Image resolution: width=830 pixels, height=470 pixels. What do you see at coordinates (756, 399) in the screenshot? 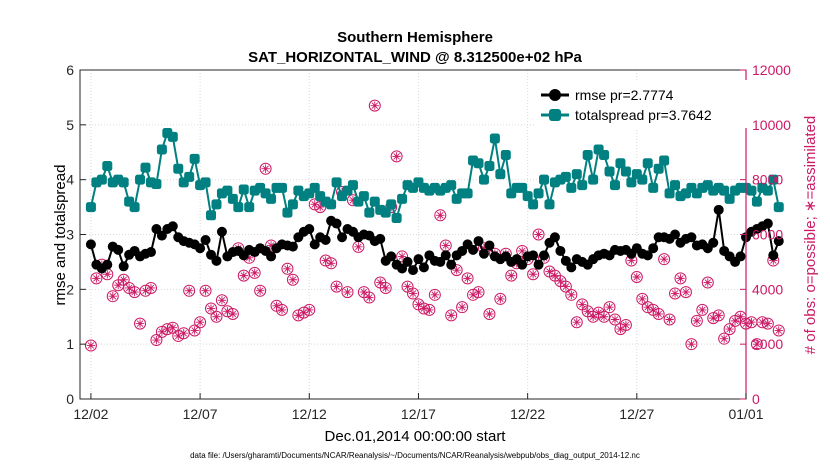
I see `right-tick-label: 0` at bounding box center [756, 399].